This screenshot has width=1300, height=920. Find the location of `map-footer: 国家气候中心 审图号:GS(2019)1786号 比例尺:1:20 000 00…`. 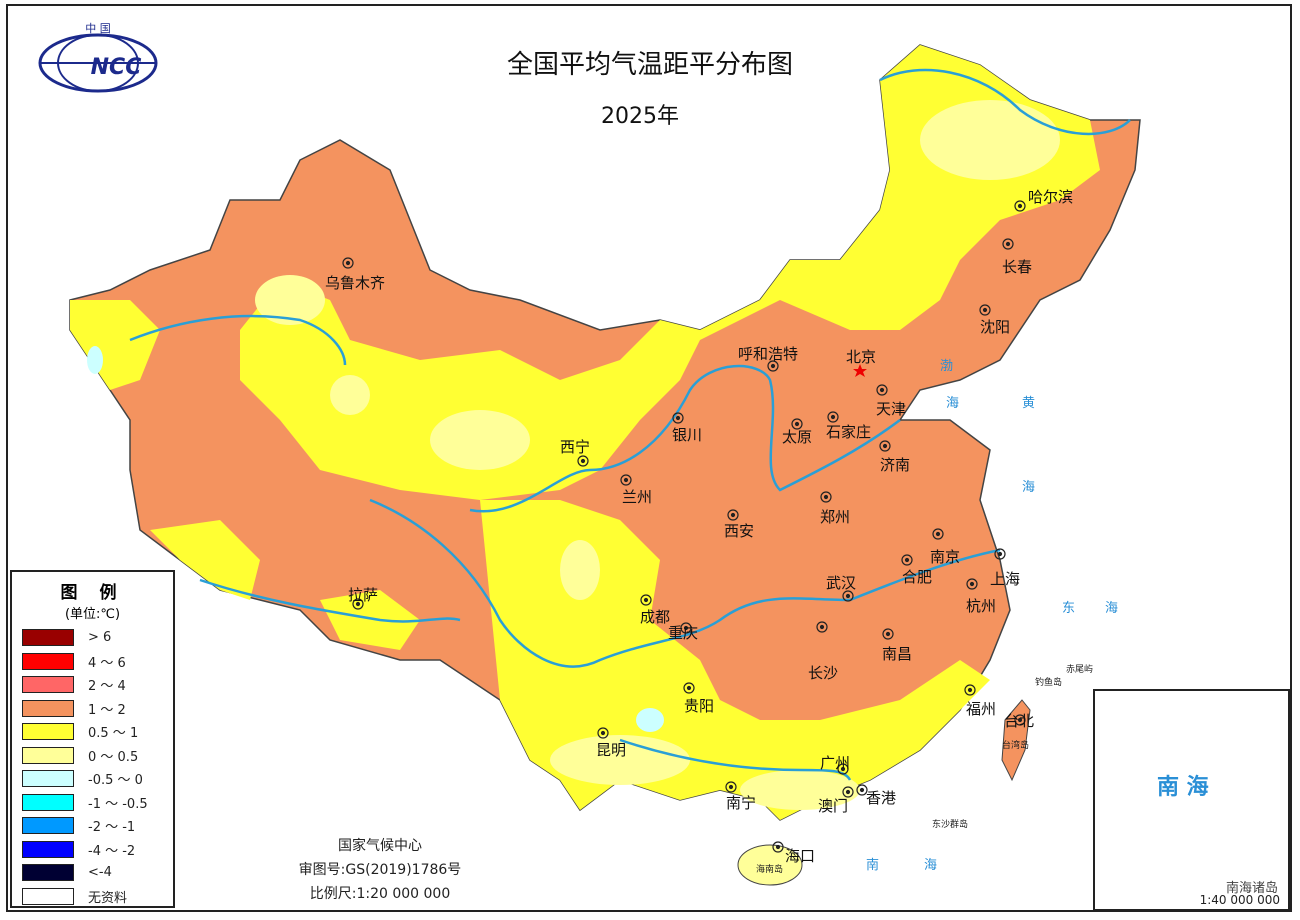

map-footer: 国家气候中心 审图号:GS(2019)1786号 比例尺:1:20 000 00… is located at coordinates (380, 870).